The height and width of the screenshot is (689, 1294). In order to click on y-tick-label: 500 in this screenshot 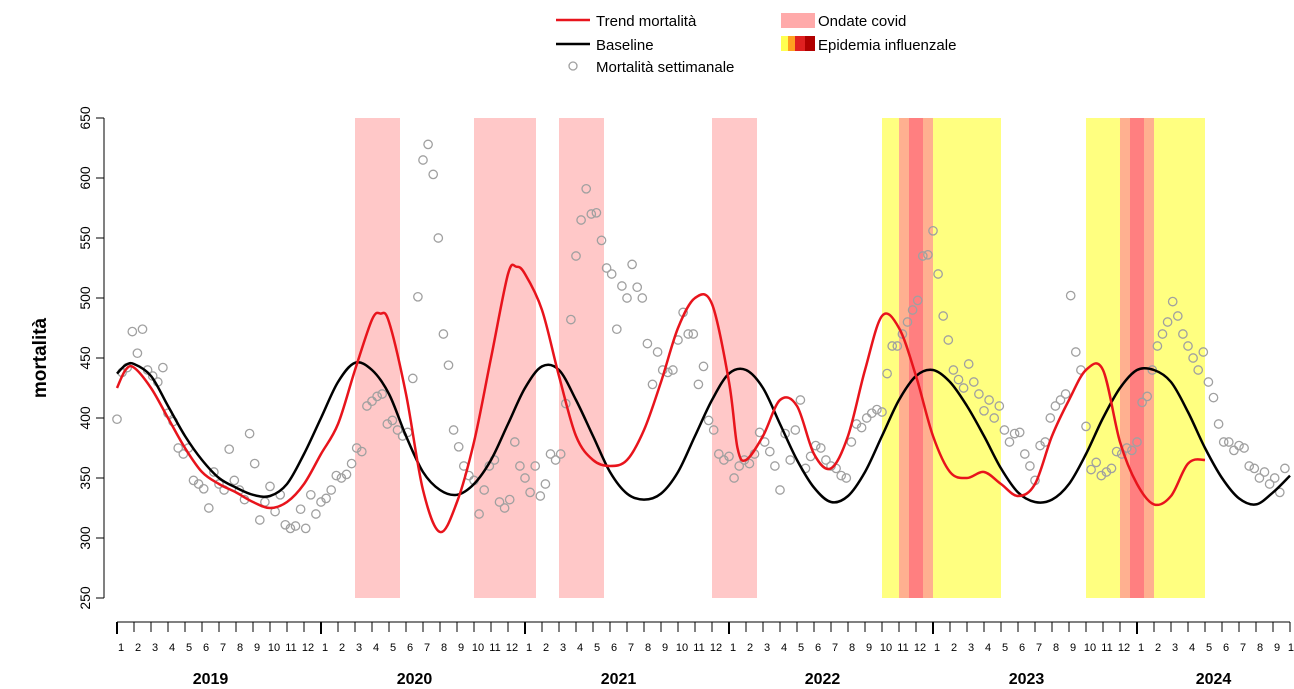, I will do `click(85, 298)`.